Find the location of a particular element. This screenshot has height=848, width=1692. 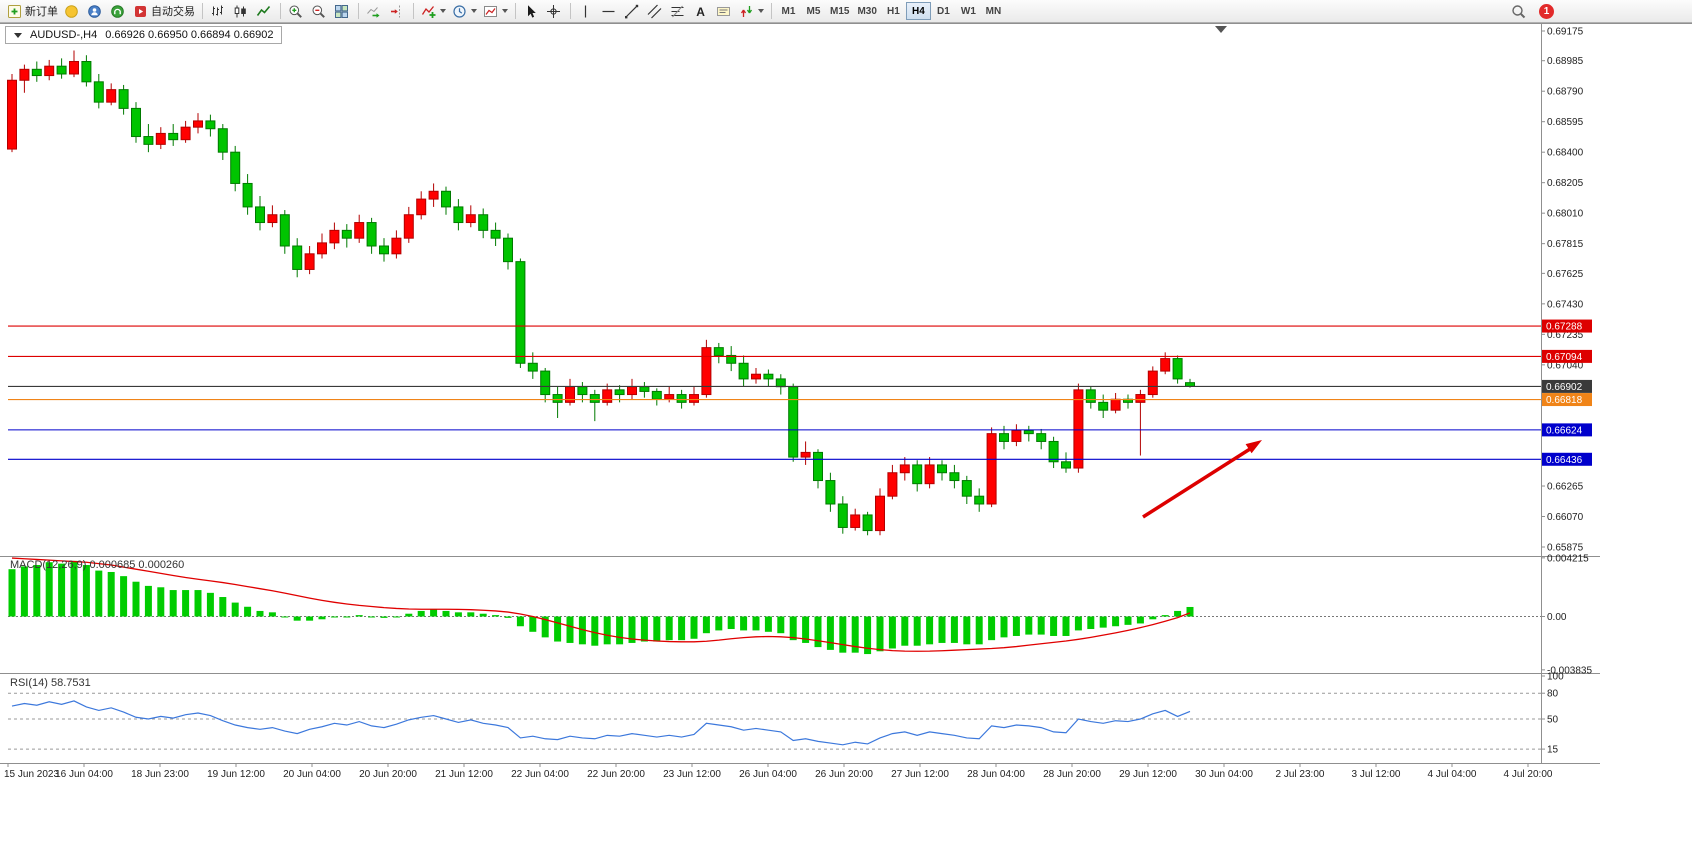

svg-text: 19 Jun 12:00 is located at coordinates (236, 774).